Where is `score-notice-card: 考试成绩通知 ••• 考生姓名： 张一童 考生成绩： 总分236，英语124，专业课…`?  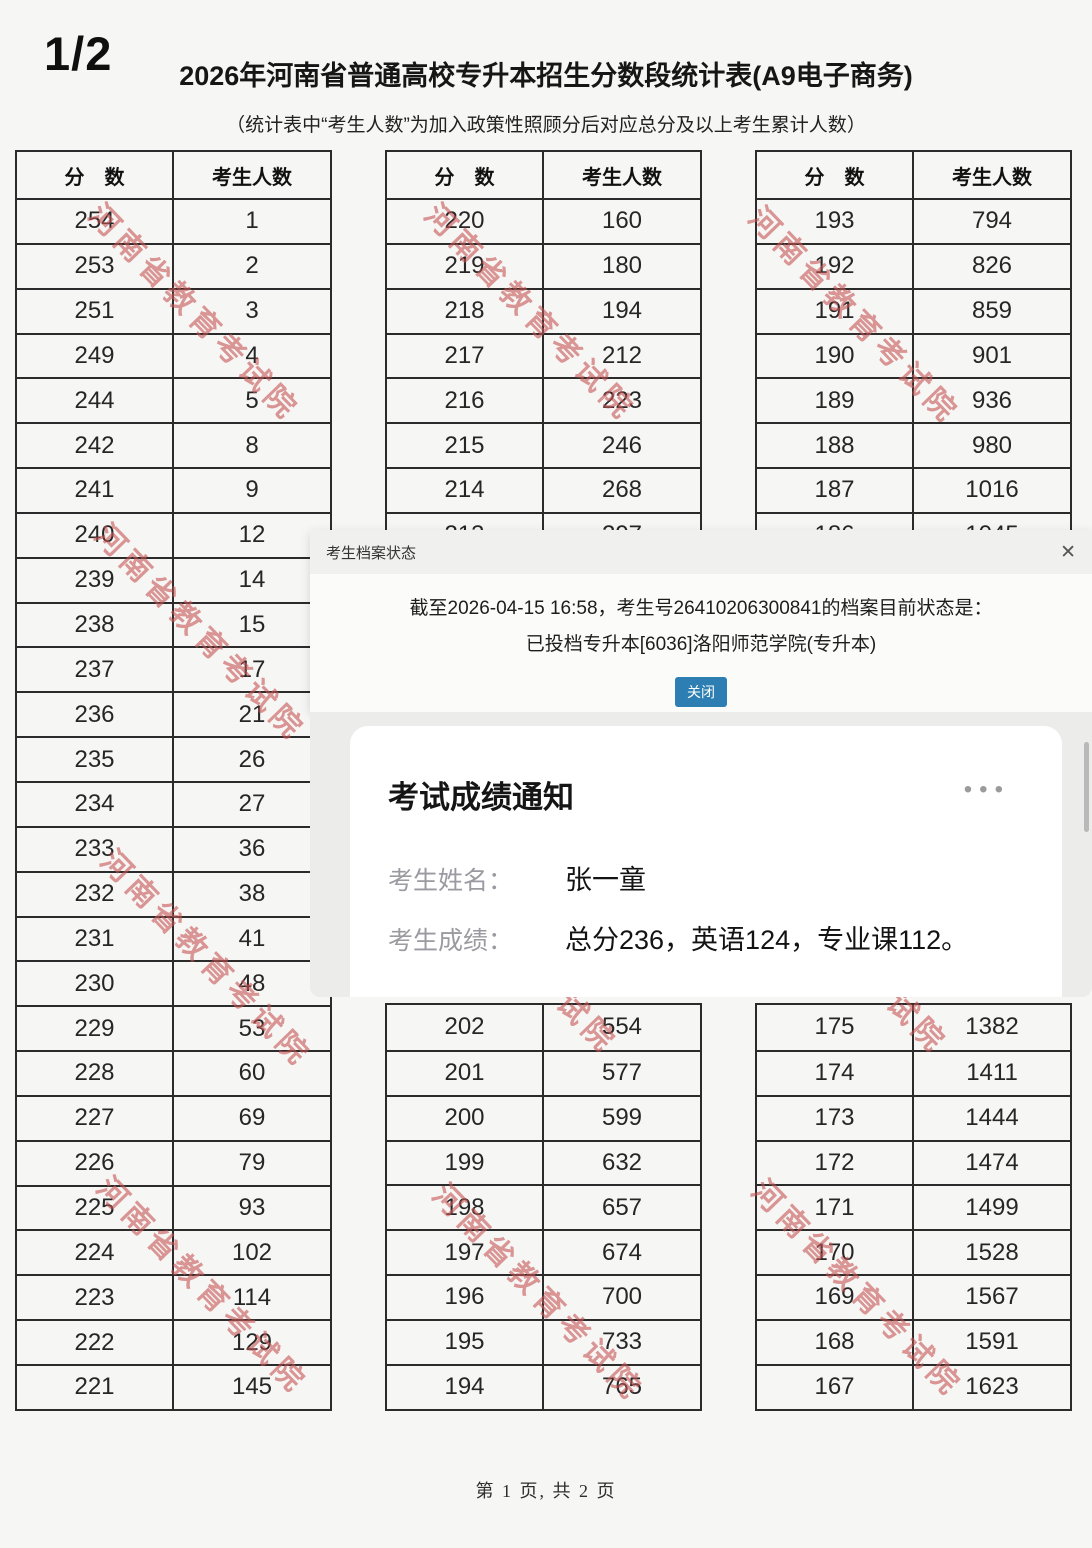 score-notice-card: 考试成绩通知 ••• 考生姓名： 张一童 考生成绩： 总分236，英语124，专业课… is located at coordinates (706, 861).